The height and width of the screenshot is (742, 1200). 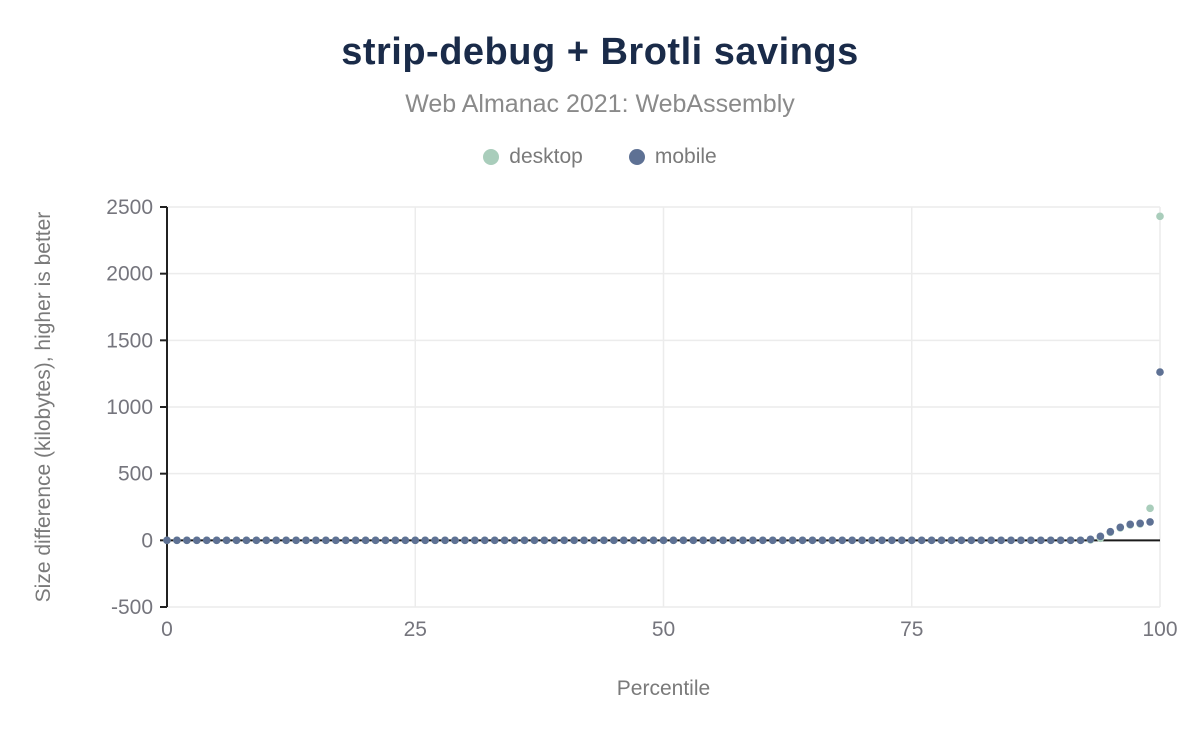 I want to click on legend-item-desktop: desktop, so click(x=533, y=157).